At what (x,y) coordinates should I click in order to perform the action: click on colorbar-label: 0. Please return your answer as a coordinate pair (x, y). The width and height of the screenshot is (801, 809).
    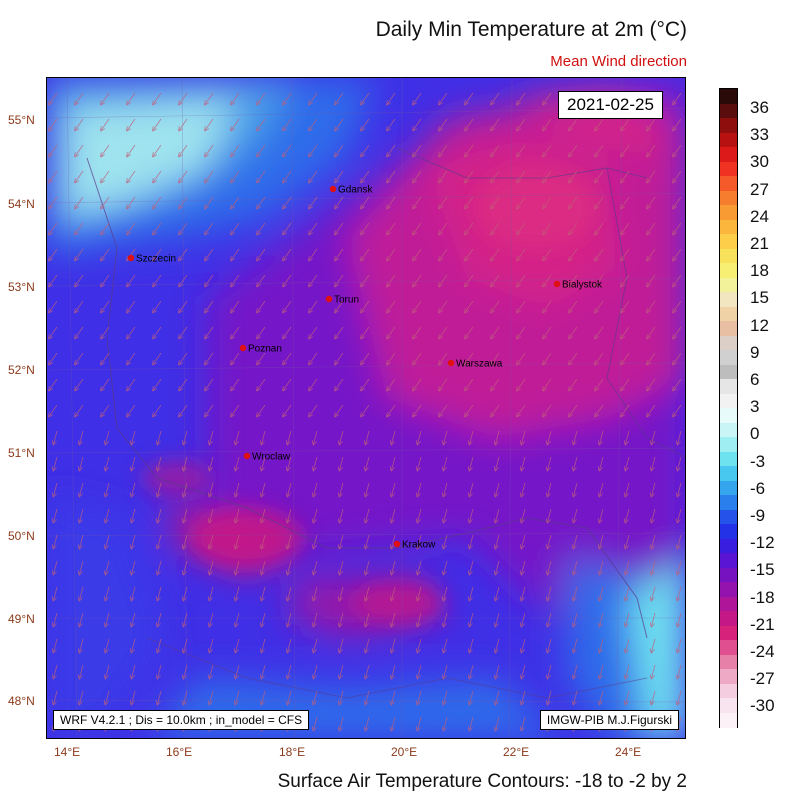
    Looking at the image, I should click on (755, 434).